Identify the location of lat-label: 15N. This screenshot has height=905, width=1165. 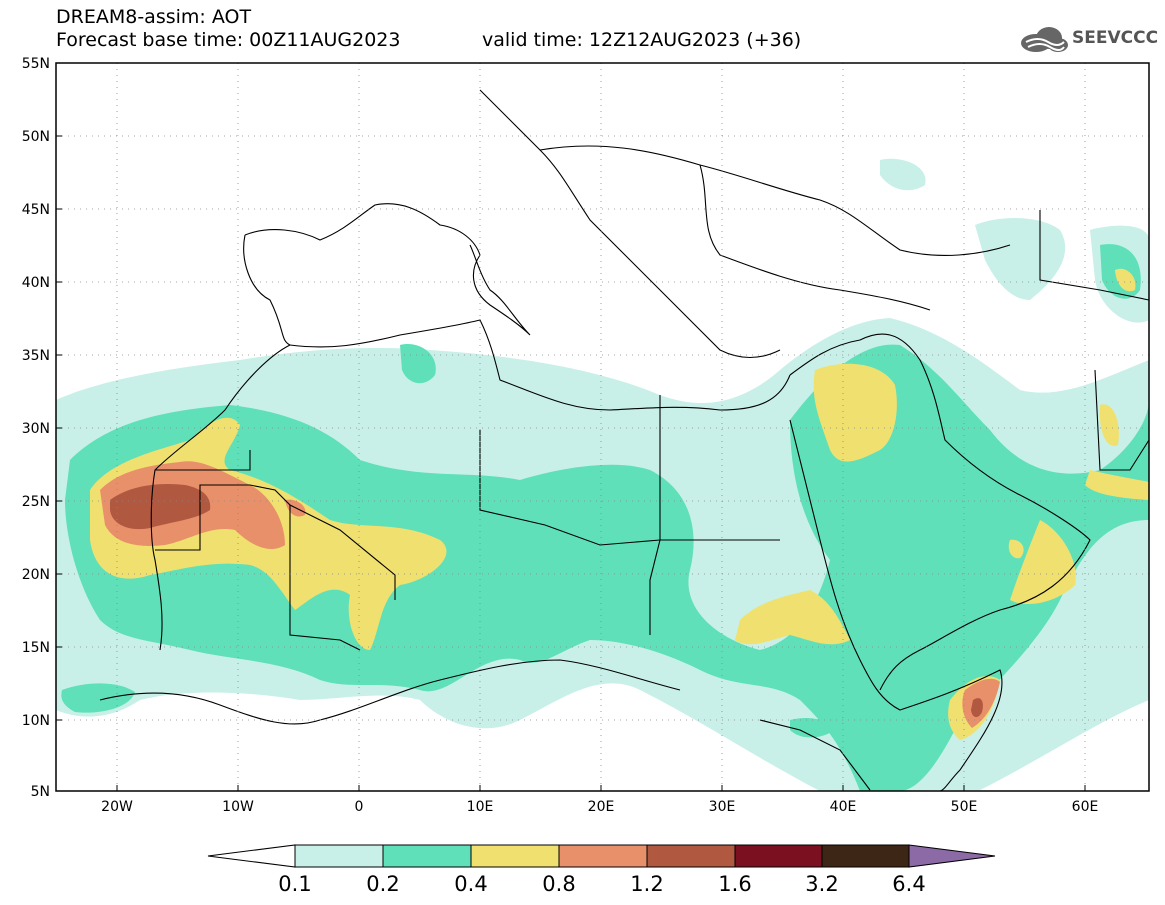
(35, 648).